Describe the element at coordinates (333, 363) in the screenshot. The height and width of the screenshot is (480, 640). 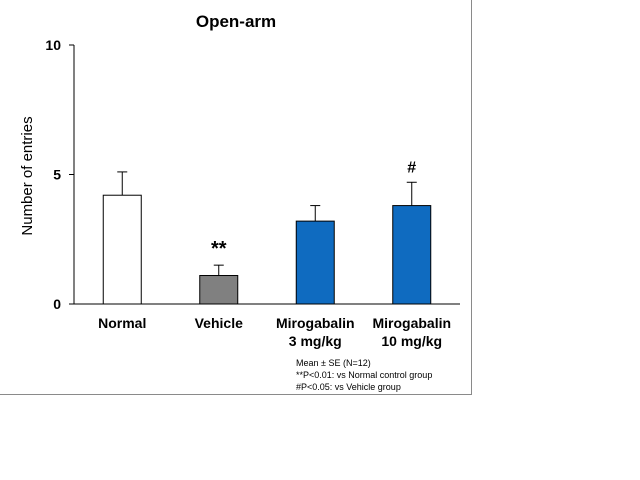
I see `footnote: Mean ± SE (N=12)` at that location.